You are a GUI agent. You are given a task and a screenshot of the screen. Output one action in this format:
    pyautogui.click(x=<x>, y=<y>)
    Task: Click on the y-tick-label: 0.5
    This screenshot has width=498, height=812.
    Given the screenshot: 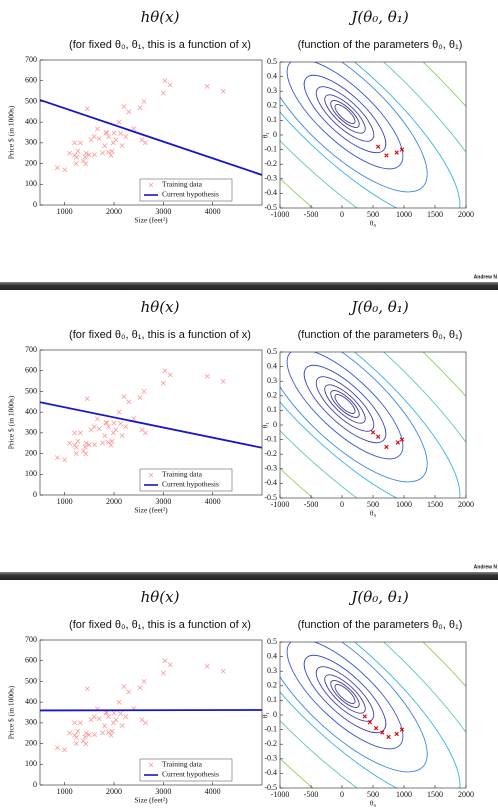 What is the action you would take?
    pyautogui.click(x=272, y=641)
    